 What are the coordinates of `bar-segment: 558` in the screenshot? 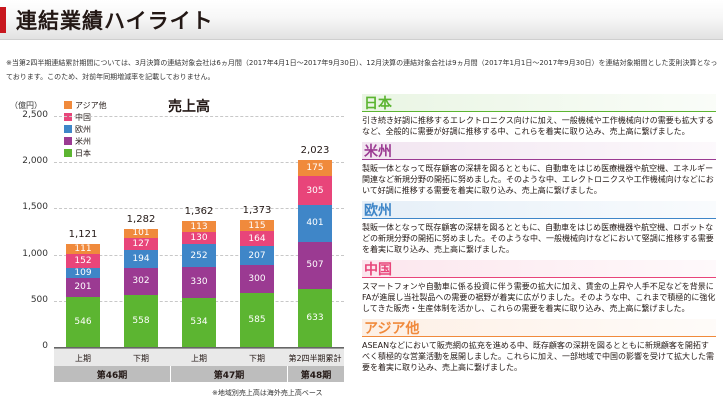 It's located at (141, 321).